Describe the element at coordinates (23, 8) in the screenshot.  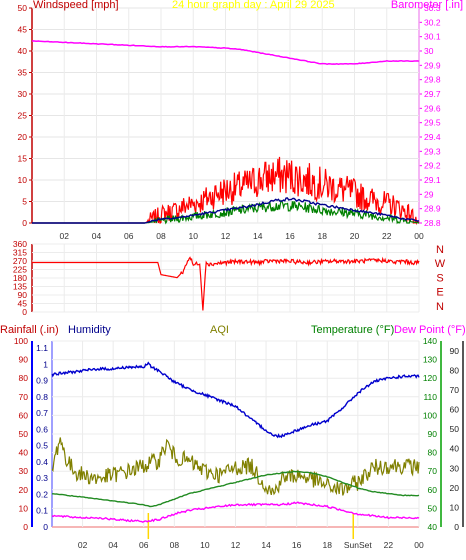
I see `windspeed-tick-label: 50` at that location.